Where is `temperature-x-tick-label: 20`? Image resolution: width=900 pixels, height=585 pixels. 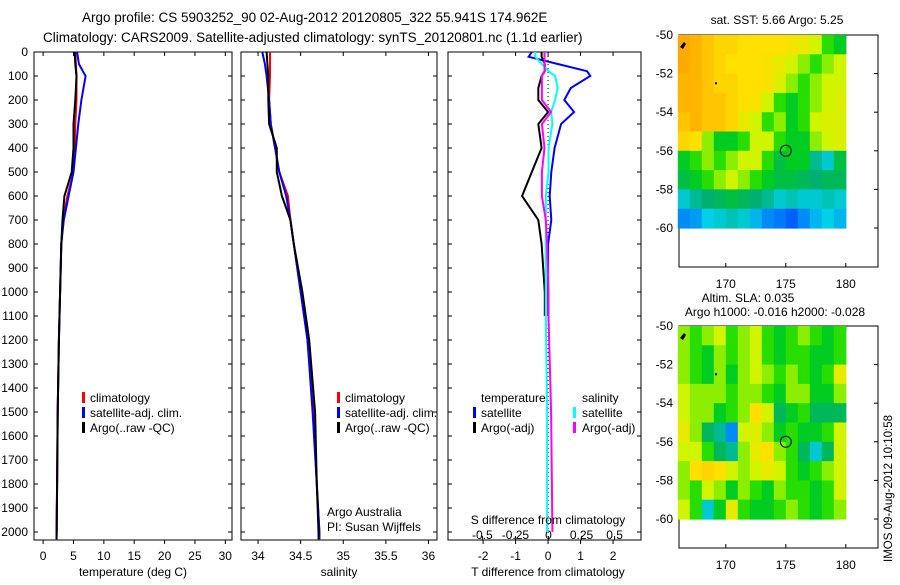 temperature-x-tick-label: 20 is located at coordinates (165, 556).